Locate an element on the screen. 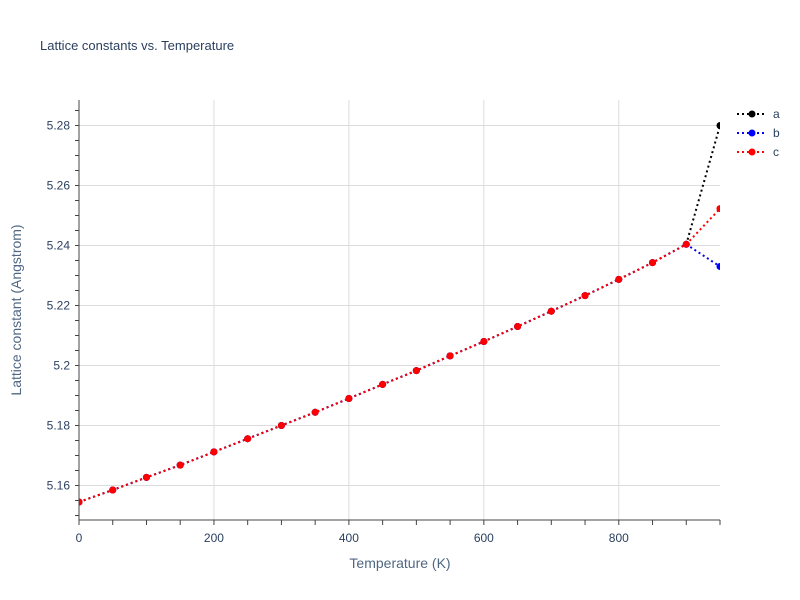 The height and width of the screenshot is (600, 800). x-tick-label: 400 is located at coordinates (349, 538).